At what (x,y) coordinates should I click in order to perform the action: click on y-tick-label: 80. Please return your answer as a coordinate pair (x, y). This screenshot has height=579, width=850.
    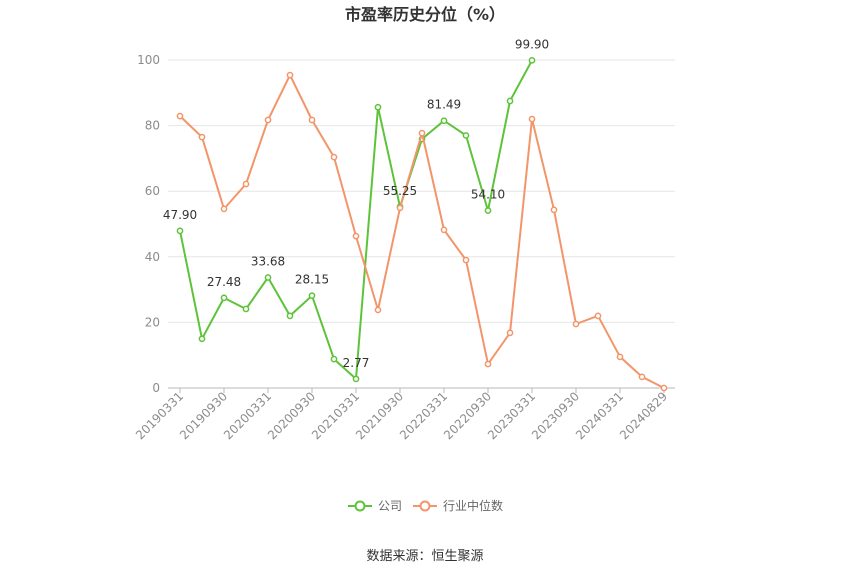
    Looking at the image, I should click on (152, 126).